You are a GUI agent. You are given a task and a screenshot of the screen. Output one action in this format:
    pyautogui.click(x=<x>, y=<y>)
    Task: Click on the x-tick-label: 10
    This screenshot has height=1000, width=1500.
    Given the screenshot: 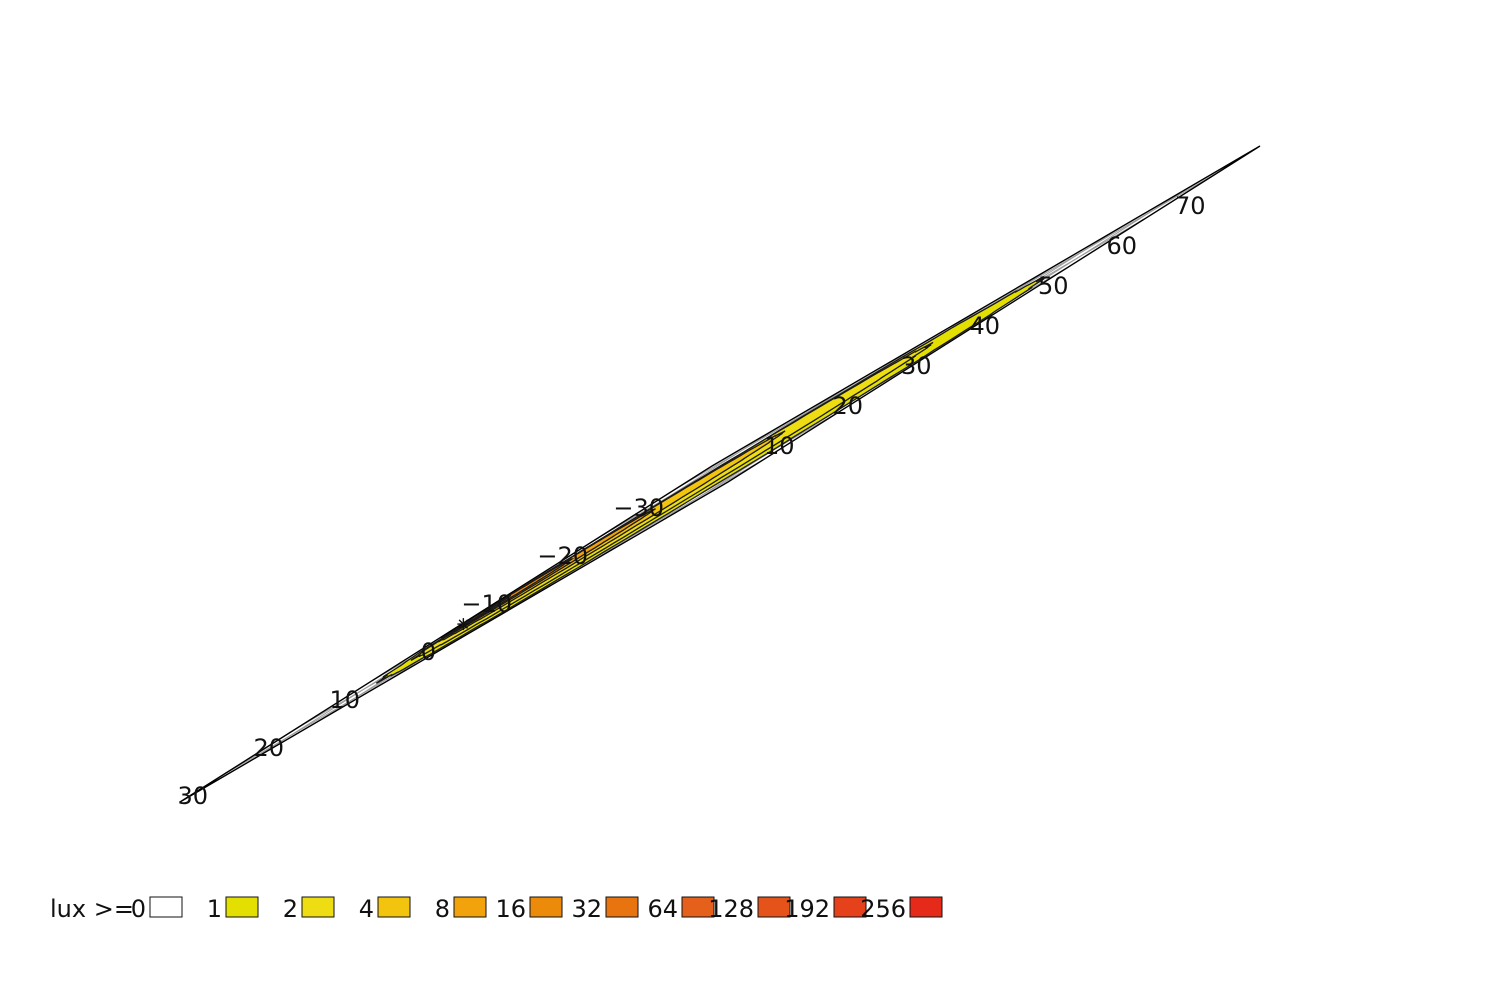 What is the action you would take?
    pyautogui.click(x=344, y=700)
    